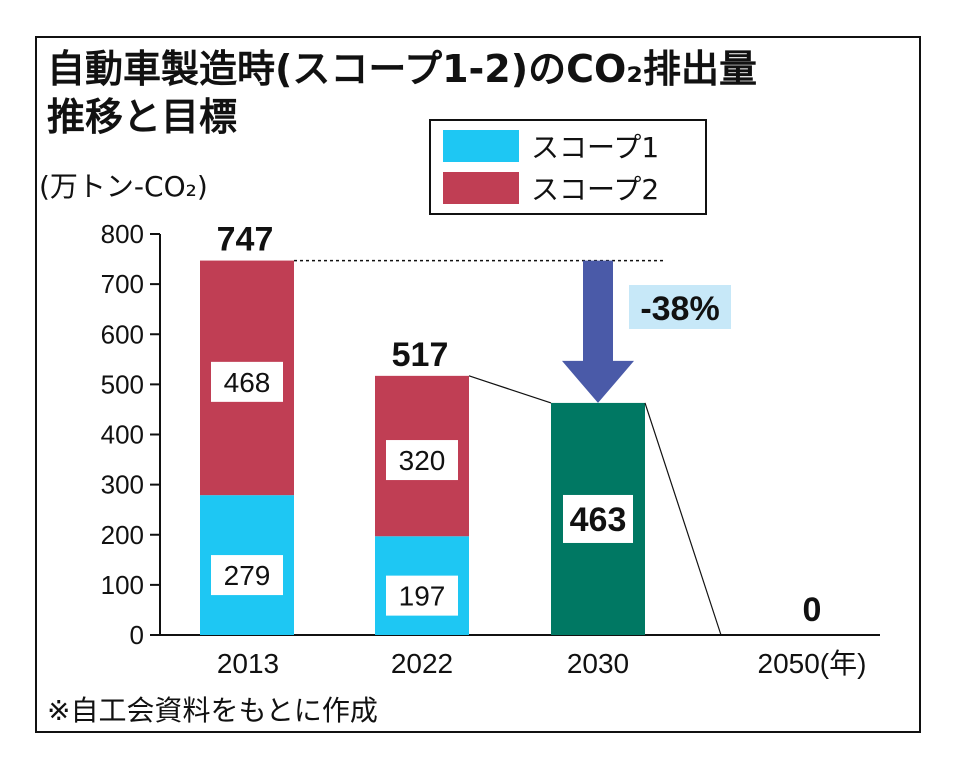 This screenshot has width=959, height=767. Describe the element at coordinates (595, 189) in the screenshot. I see `legend-label-scope2: スコープ2` at that location.